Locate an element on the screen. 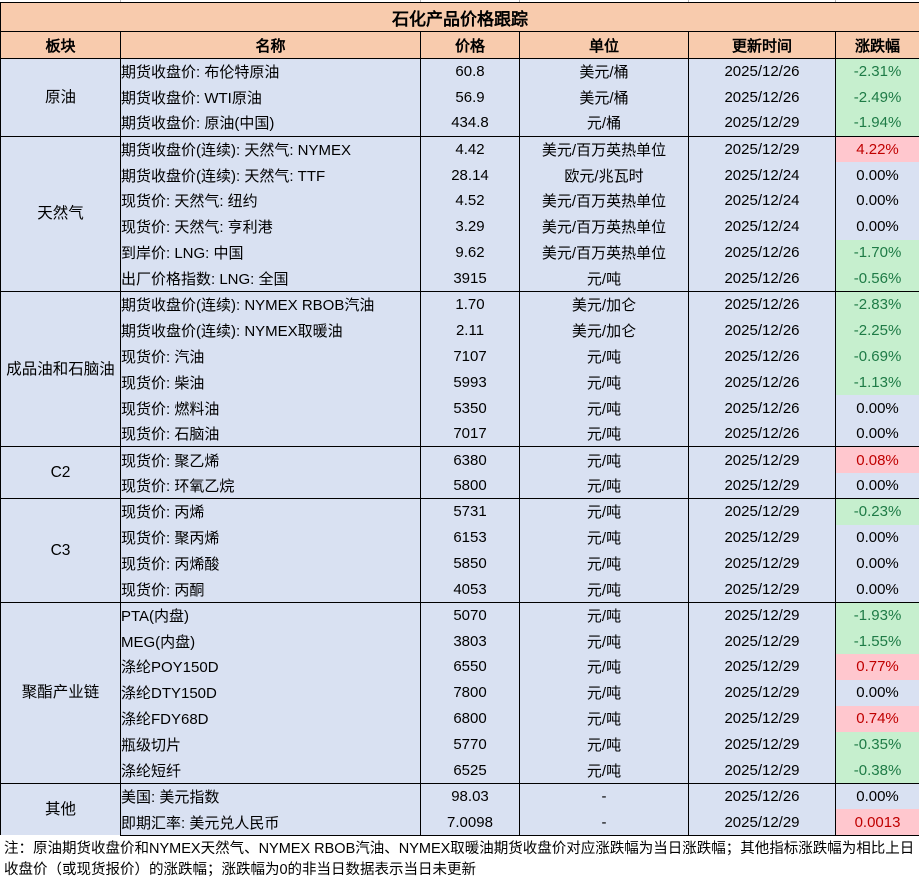 This screenshot has width=919, height=879. cell-change: -0.38% is located at coordinates (876, 770).